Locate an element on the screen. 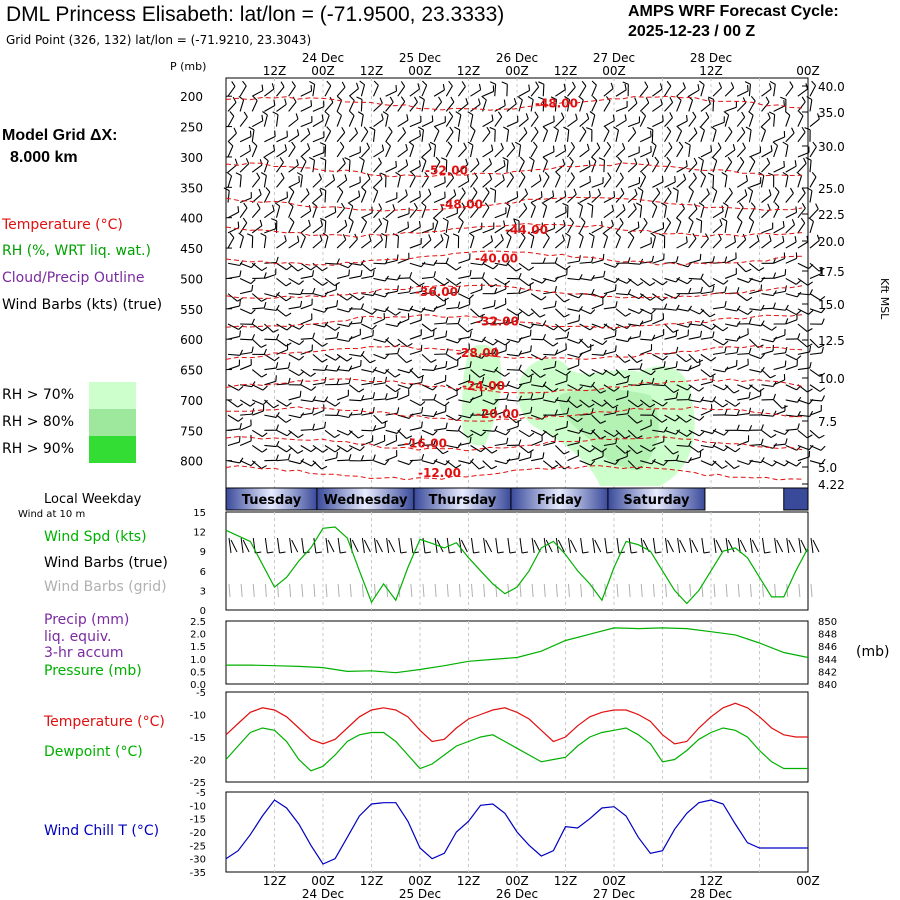 This screenshot has width=900, height=900. temp-tick-label: -10 is located at coordinates (198, 716).